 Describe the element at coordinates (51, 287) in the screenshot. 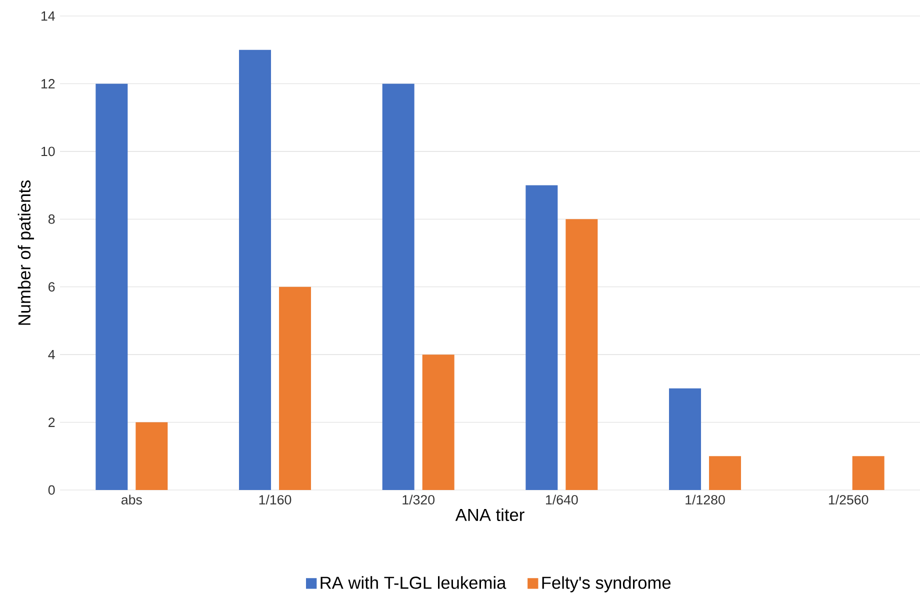

I see `y-tick-label: 6` at that location.